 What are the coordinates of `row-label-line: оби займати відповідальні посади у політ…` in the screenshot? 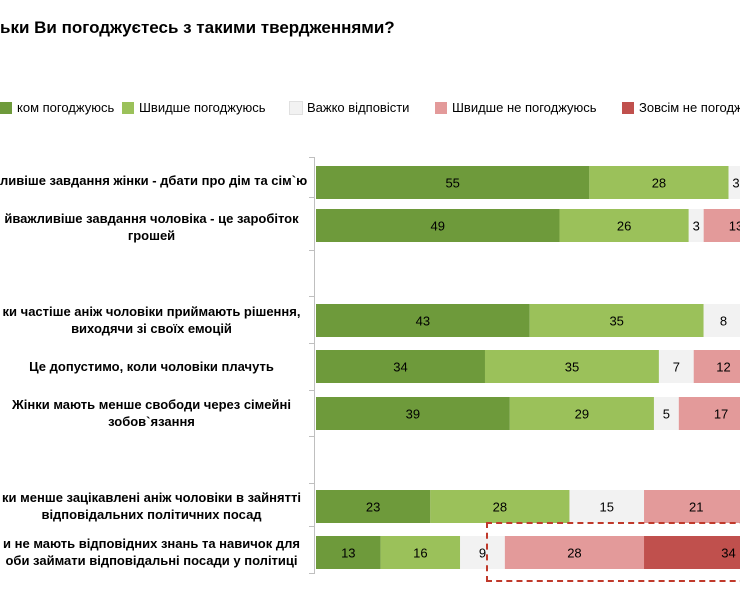 It's located at (151, 560).